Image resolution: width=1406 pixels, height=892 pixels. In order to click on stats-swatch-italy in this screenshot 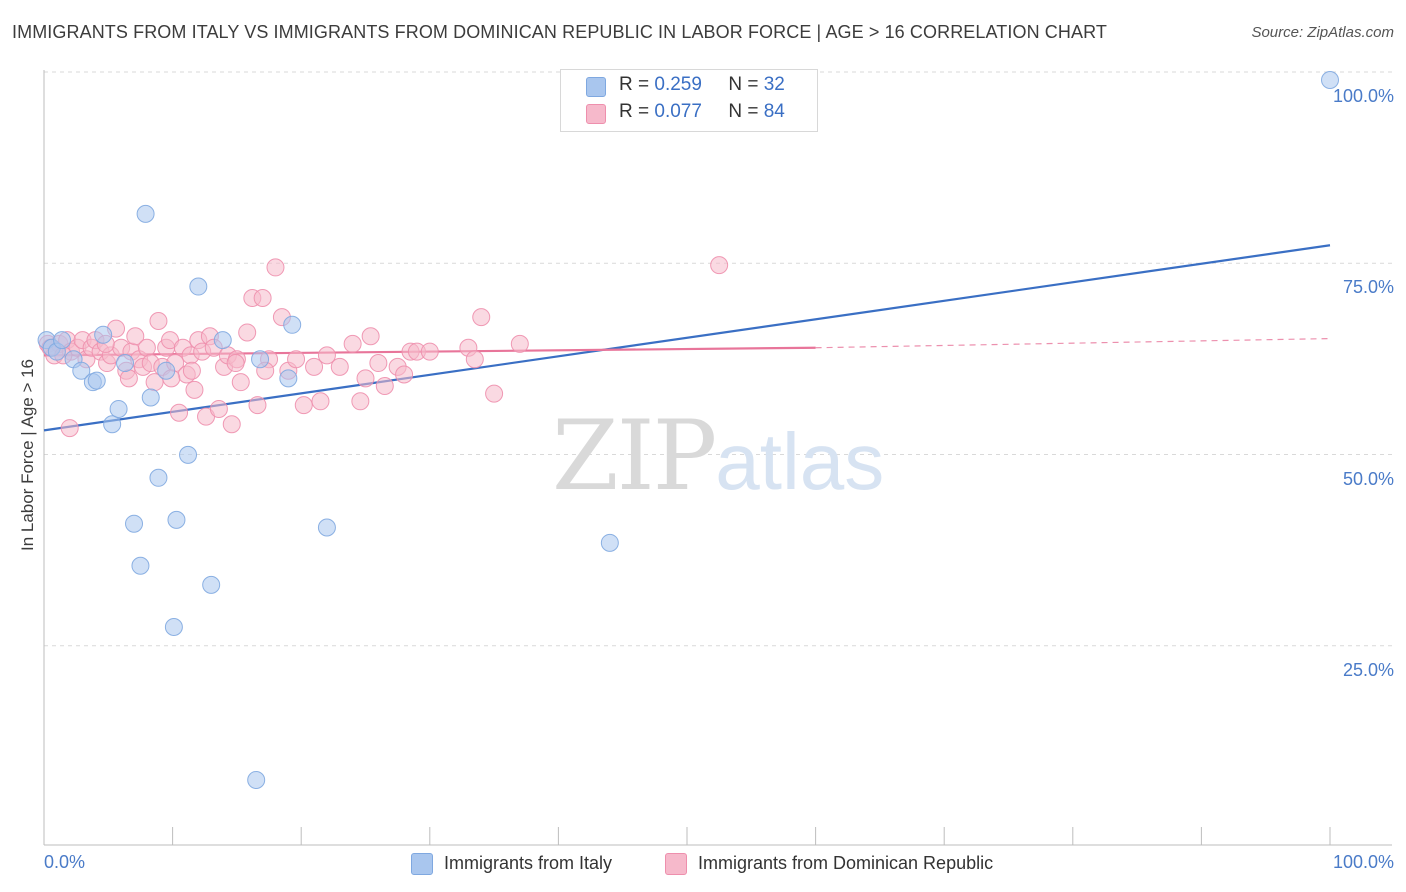, I will do `click(596, 87)`.